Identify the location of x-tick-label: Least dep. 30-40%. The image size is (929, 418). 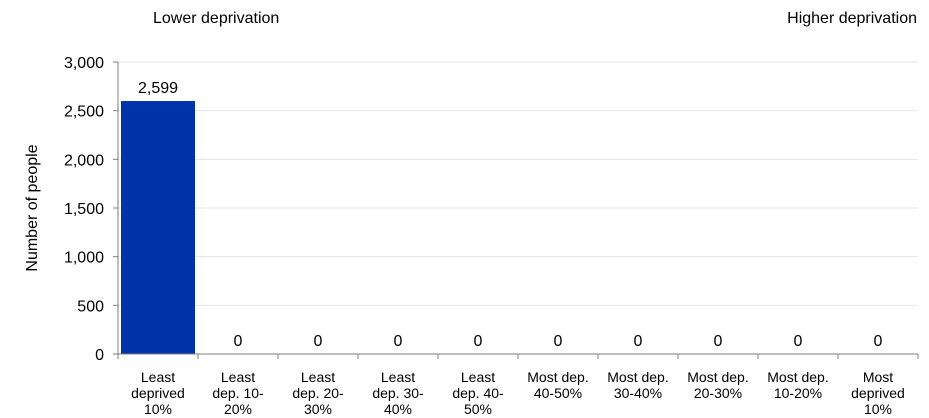
(398, 393).